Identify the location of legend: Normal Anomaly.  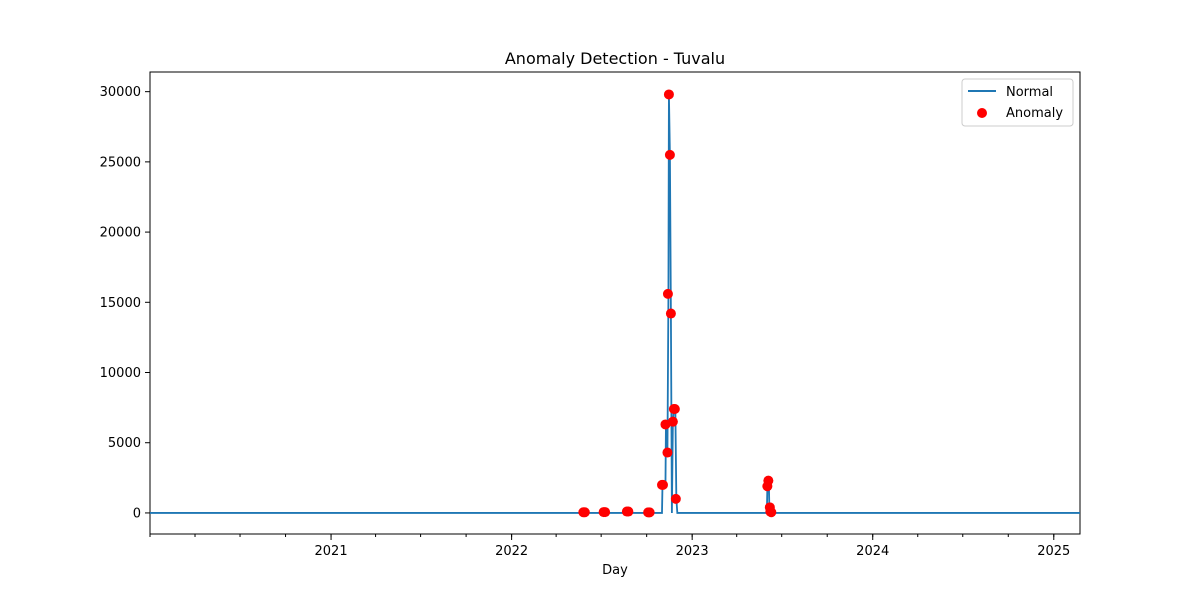
(1017, 102).